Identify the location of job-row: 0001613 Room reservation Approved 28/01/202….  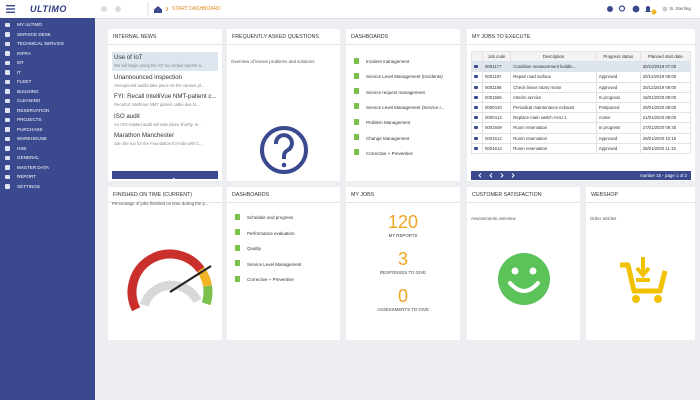
(581, 148).